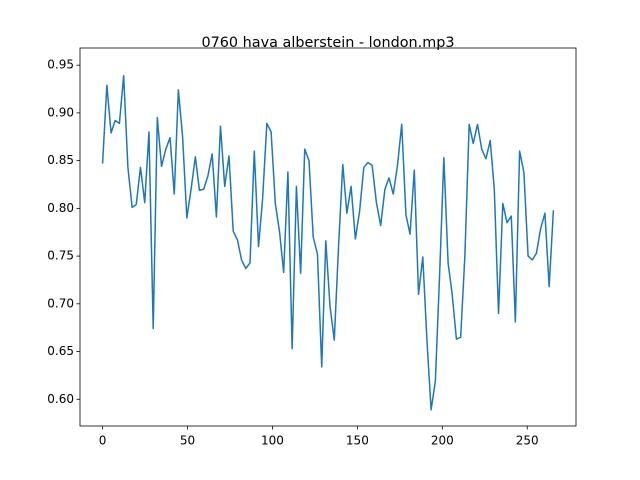  Describe the element at coordinates (327, 43) in the screenshot. I see `chart-title: 0760 hava alberstein - london.mp3` at that location.